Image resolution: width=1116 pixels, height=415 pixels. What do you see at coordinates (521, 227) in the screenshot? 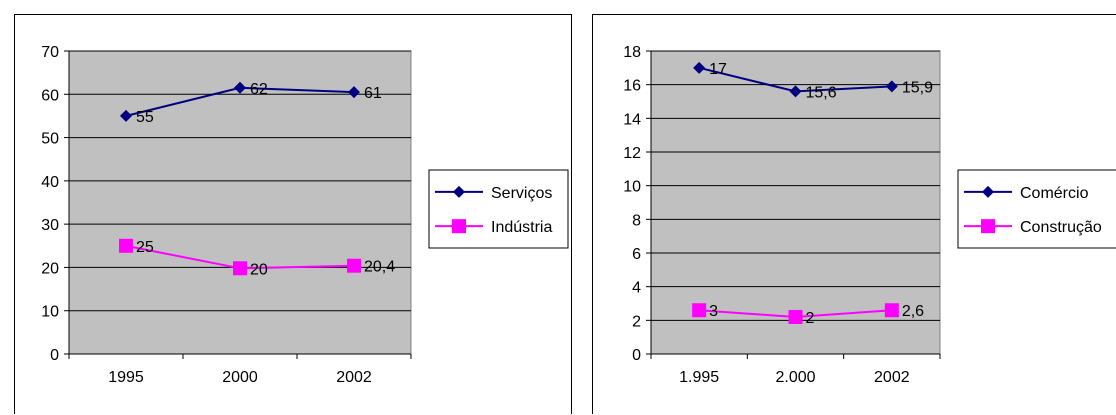
I see `chart1-legend-label: Indústria` at bounding box center [521, 227].